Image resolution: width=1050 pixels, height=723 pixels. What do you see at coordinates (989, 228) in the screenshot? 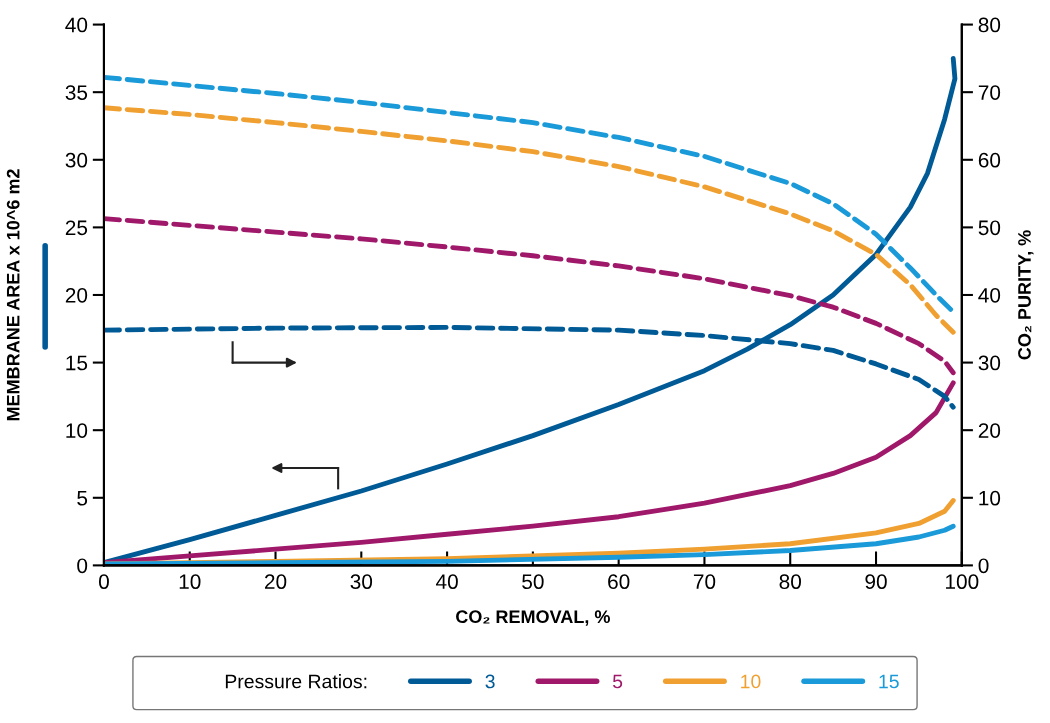
I see `y2-tick-label: 50` at bounding box center [989, 228].